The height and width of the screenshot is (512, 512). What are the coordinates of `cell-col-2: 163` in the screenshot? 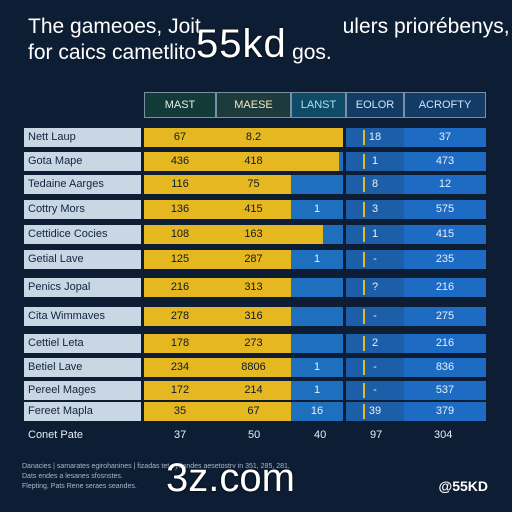 It's located at (253, 234).